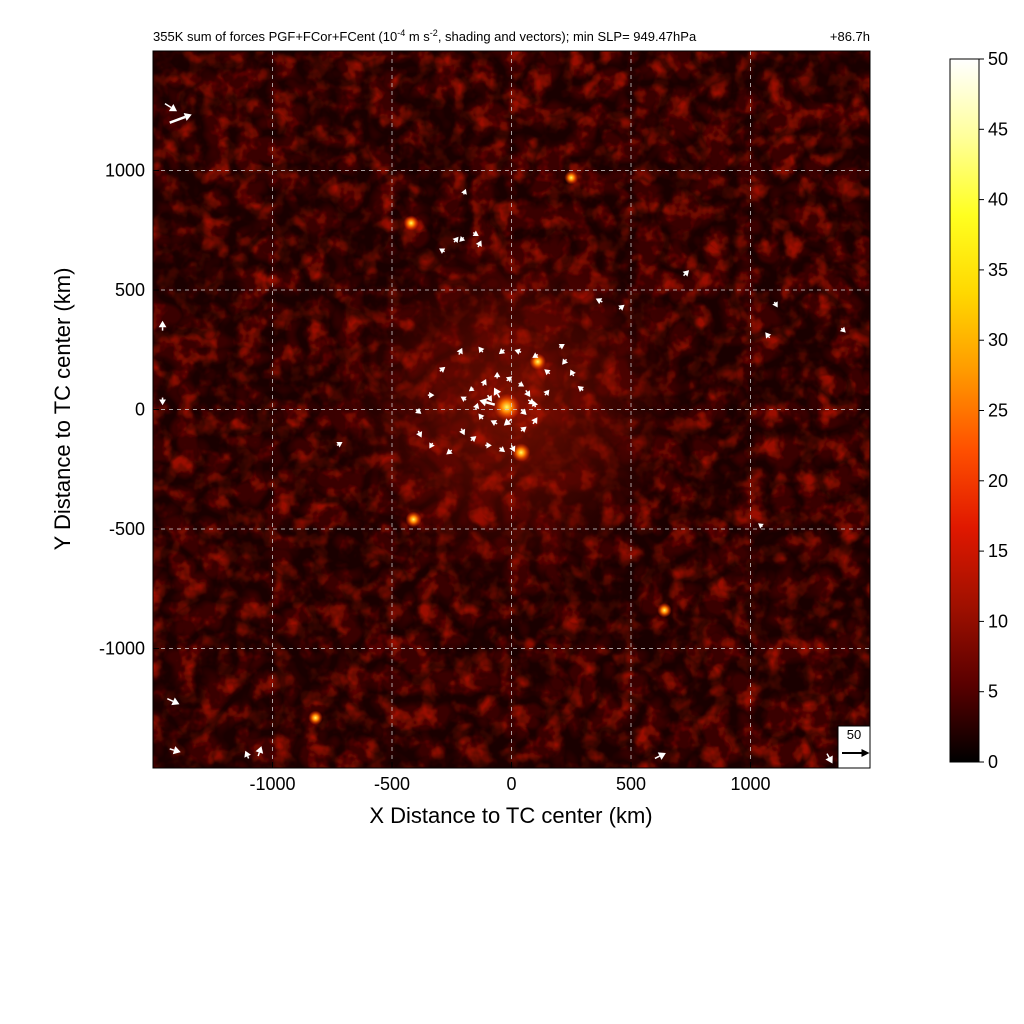  Describe the element at coordinates (964, 410) in the screenshot. I see `colorbar` at that location.